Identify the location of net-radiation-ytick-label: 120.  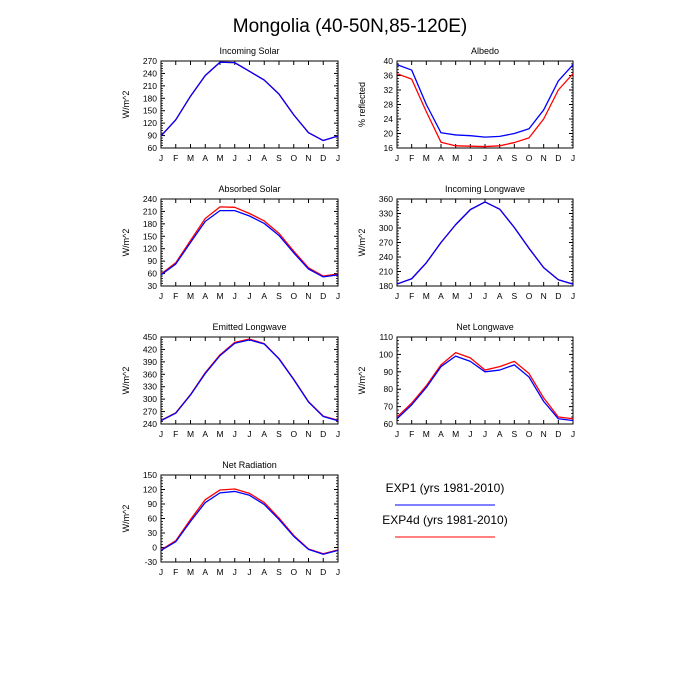
(150, 490).